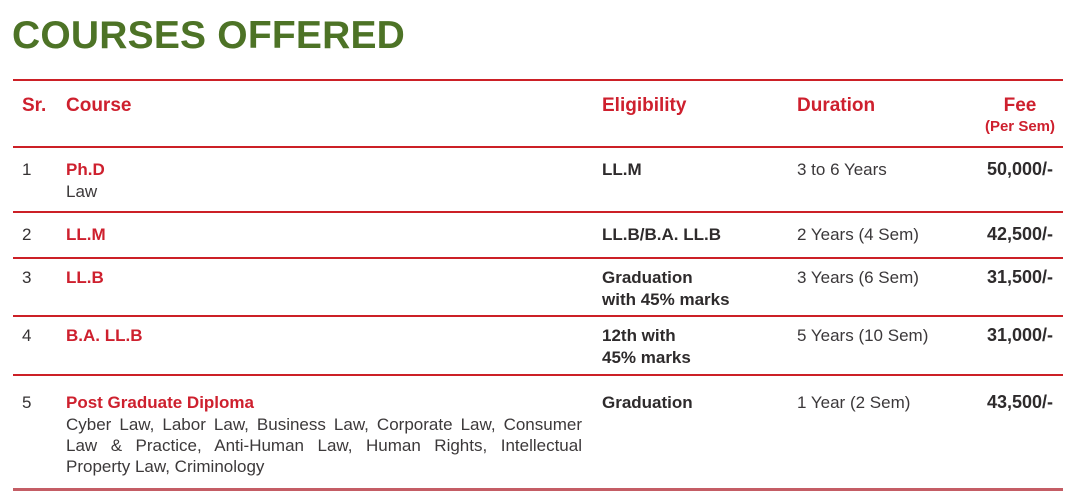 The height and width of the screenshot is (501, 1077). Describe the element at coordinates (647, 402) in the screenshot. I see `eligibility-cell: Graduation` at that location.